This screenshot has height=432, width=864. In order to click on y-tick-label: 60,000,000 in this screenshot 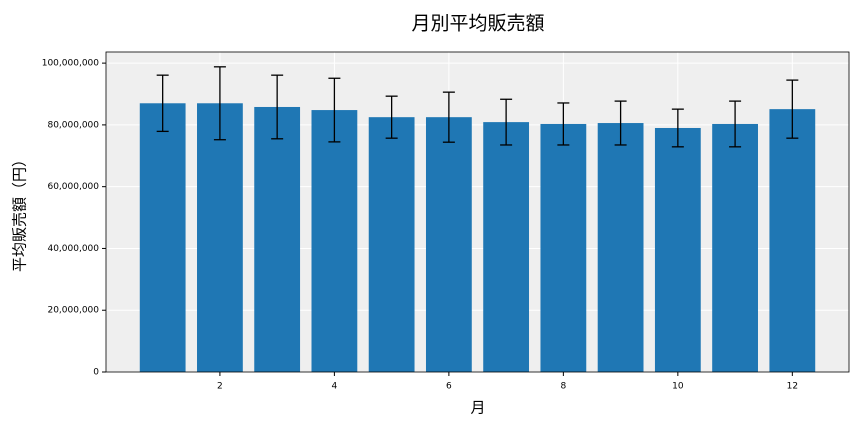, I will do `click(73, 187)`.